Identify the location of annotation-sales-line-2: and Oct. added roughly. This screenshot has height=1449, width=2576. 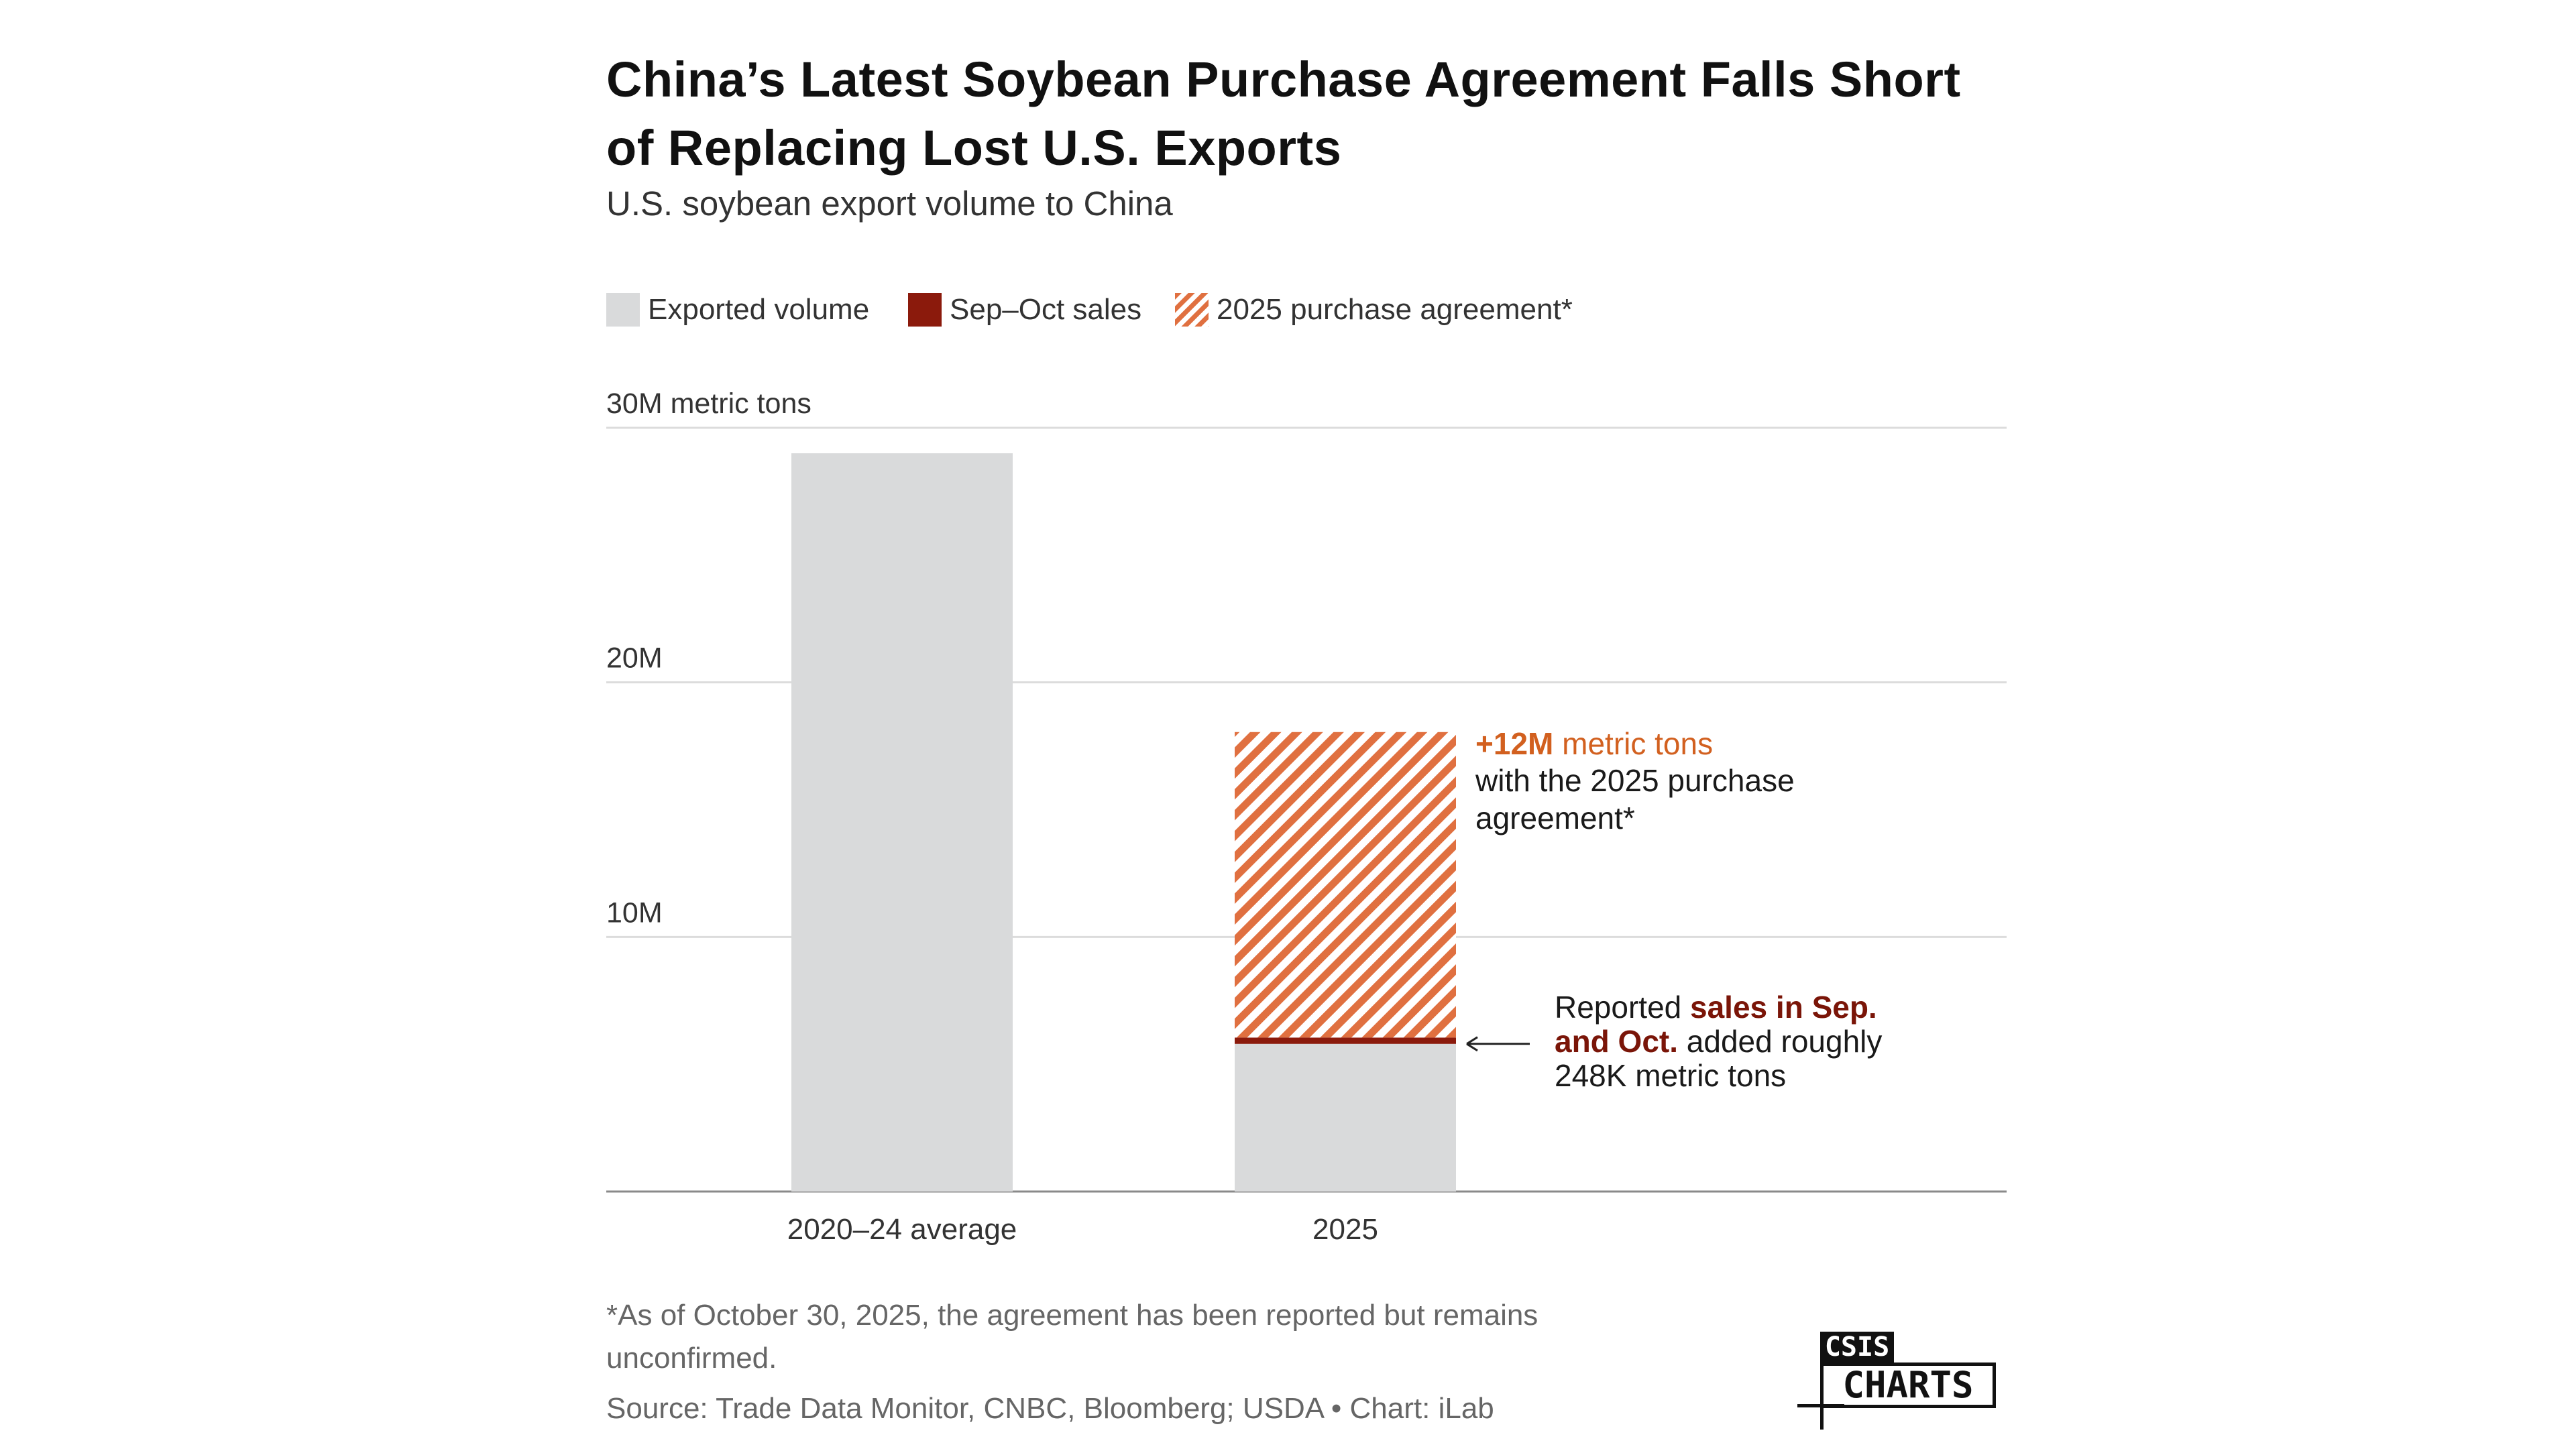
(1718, 1042).